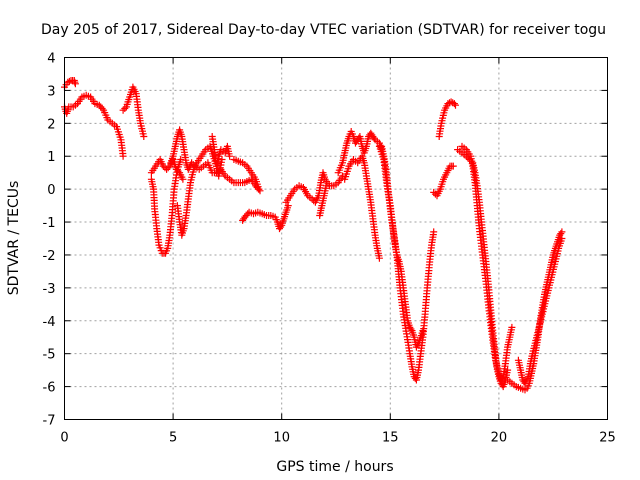  Describe the element at coordinates (51, 91) in the screenshot. I see `y-tick-label: 3` at that location.